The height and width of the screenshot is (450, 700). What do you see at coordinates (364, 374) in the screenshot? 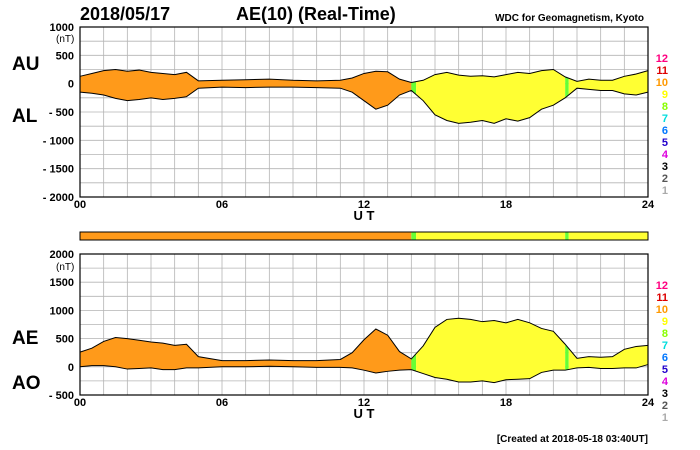
I see `ae-ao-series-ao` at bounding box center [364, 374].